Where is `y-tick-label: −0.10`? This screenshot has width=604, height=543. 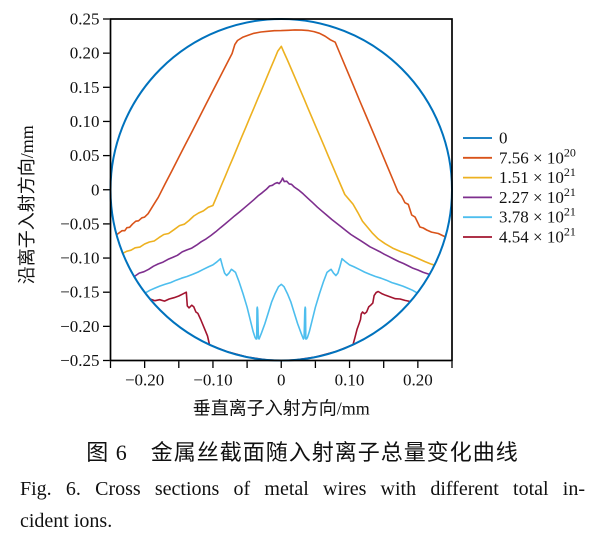 y-tick-label: −0.10 is located at coordinates (79, 258).